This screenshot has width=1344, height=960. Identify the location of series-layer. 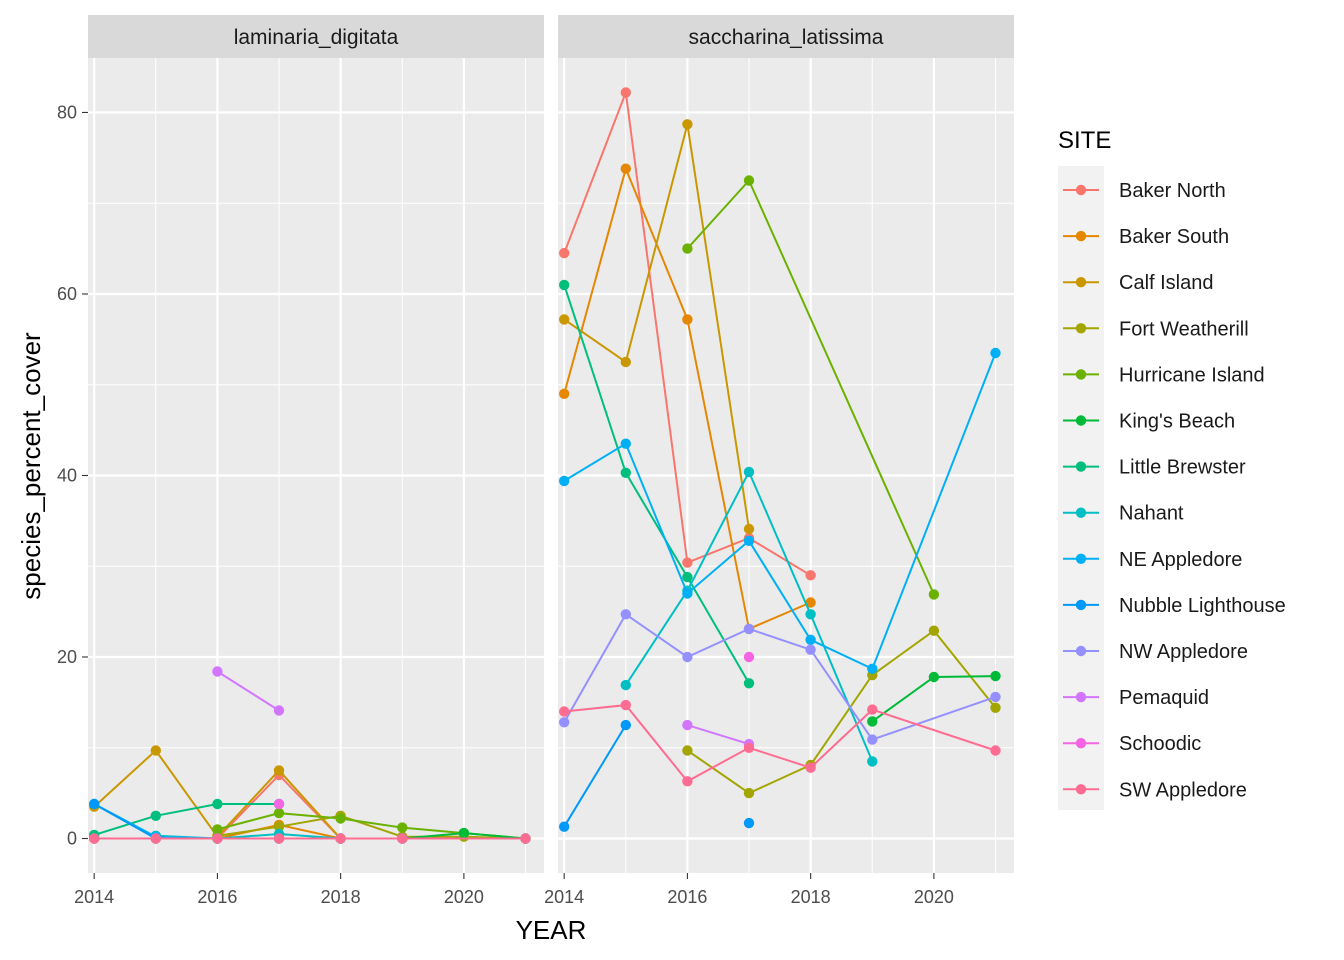
(310, 755).